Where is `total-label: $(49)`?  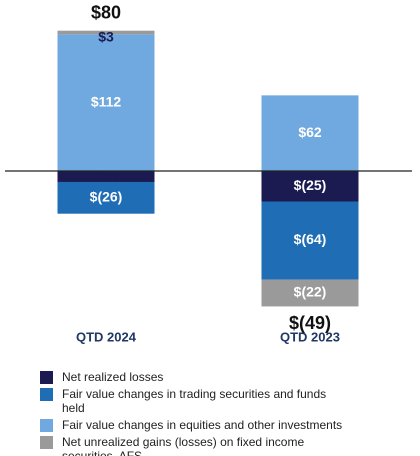 total-label: $(49) is located at coordinates (310, 323).